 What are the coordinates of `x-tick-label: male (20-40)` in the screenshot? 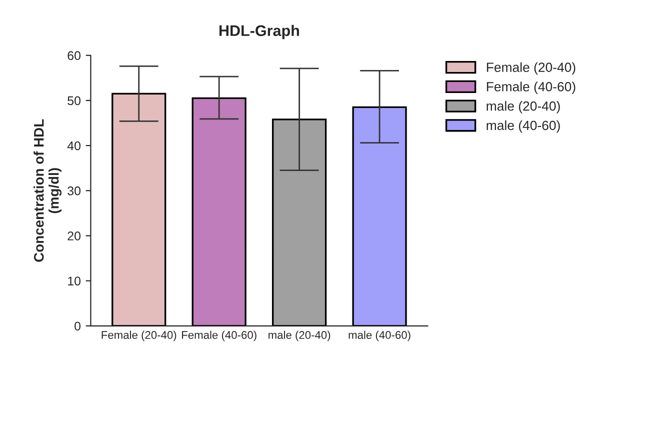 It's located at (299, 336).